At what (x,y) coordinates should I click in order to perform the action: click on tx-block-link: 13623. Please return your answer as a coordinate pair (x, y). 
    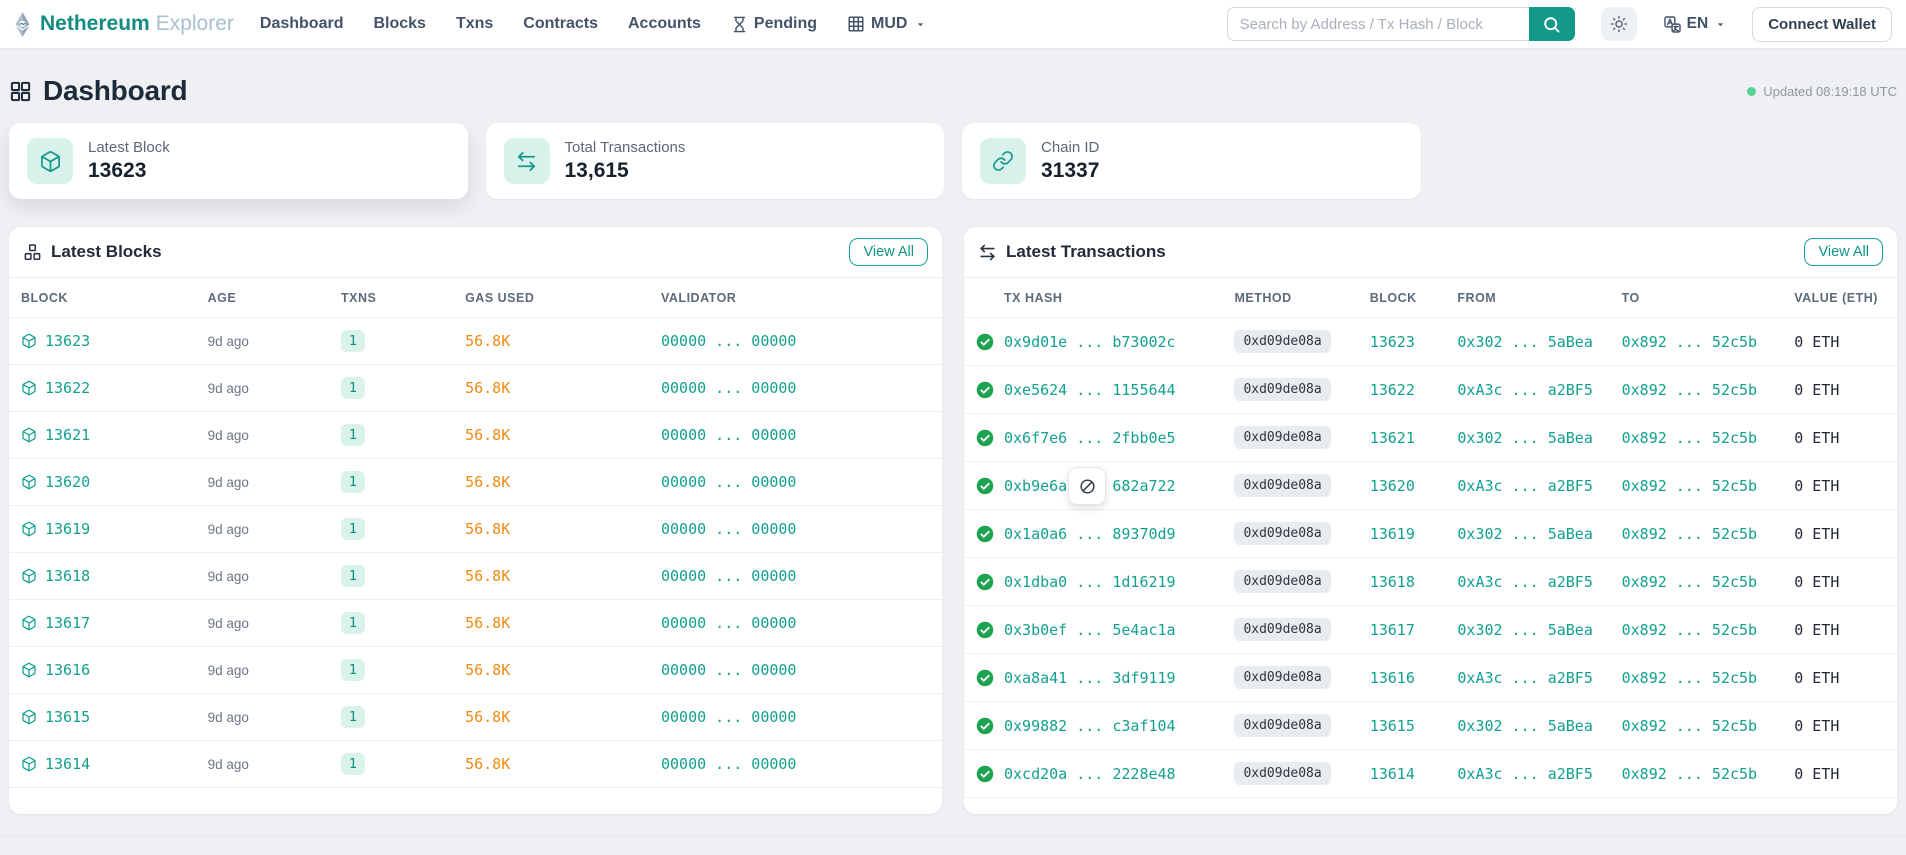
    Looking at the image, I should click on (1392, 341).